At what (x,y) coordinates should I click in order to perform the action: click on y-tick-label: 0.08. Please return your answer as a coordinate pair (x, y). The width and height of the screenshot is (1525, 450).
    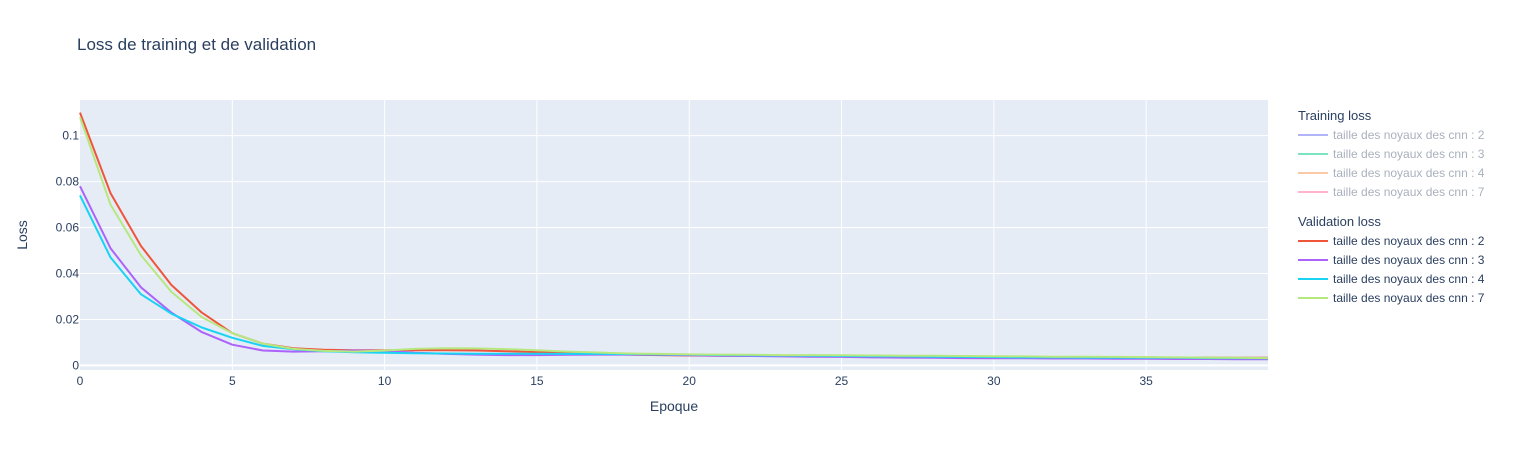
    Looking at the image, I should click on (68, 182).